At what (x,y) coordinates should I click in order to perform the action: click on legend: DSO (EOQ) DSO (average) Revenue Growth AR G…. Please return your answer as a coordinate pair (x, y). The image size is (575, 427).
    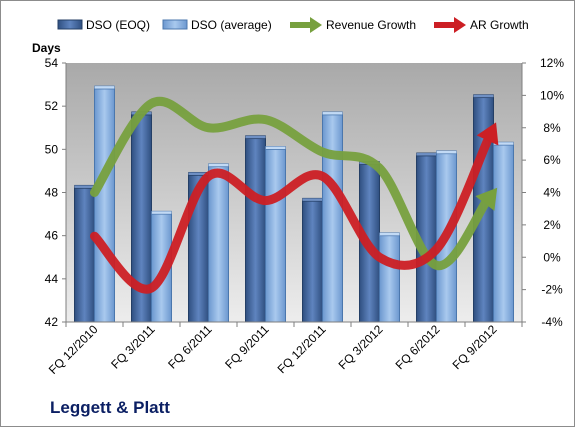
    Looking at the image, I should click on (293, 25).